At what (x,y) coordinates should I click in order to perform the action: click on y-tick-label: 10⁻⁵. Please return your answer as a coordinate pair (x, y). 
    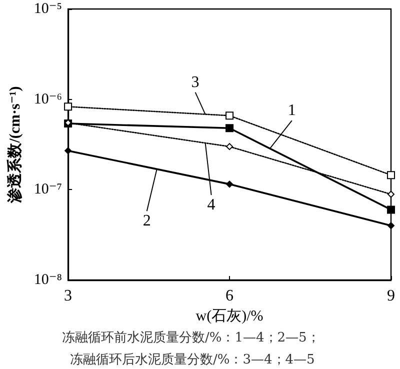
    Looking at the image, I should click on (48, 9).